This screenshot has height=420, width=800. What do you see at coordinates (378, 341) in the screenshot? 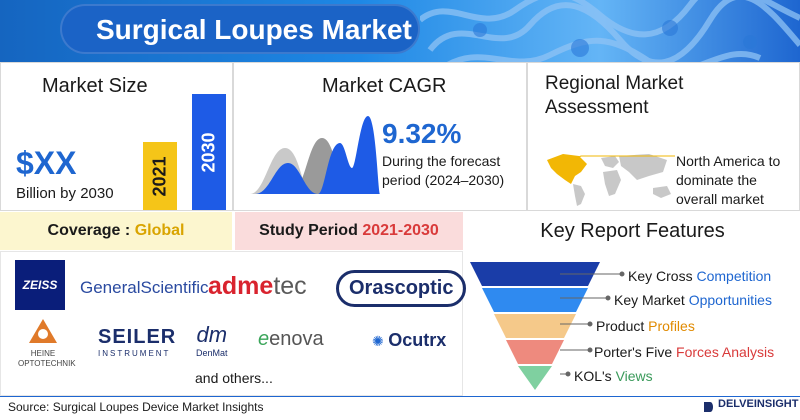
I see `ocutrx-icon: ✺` at bounding box center [378, 341].